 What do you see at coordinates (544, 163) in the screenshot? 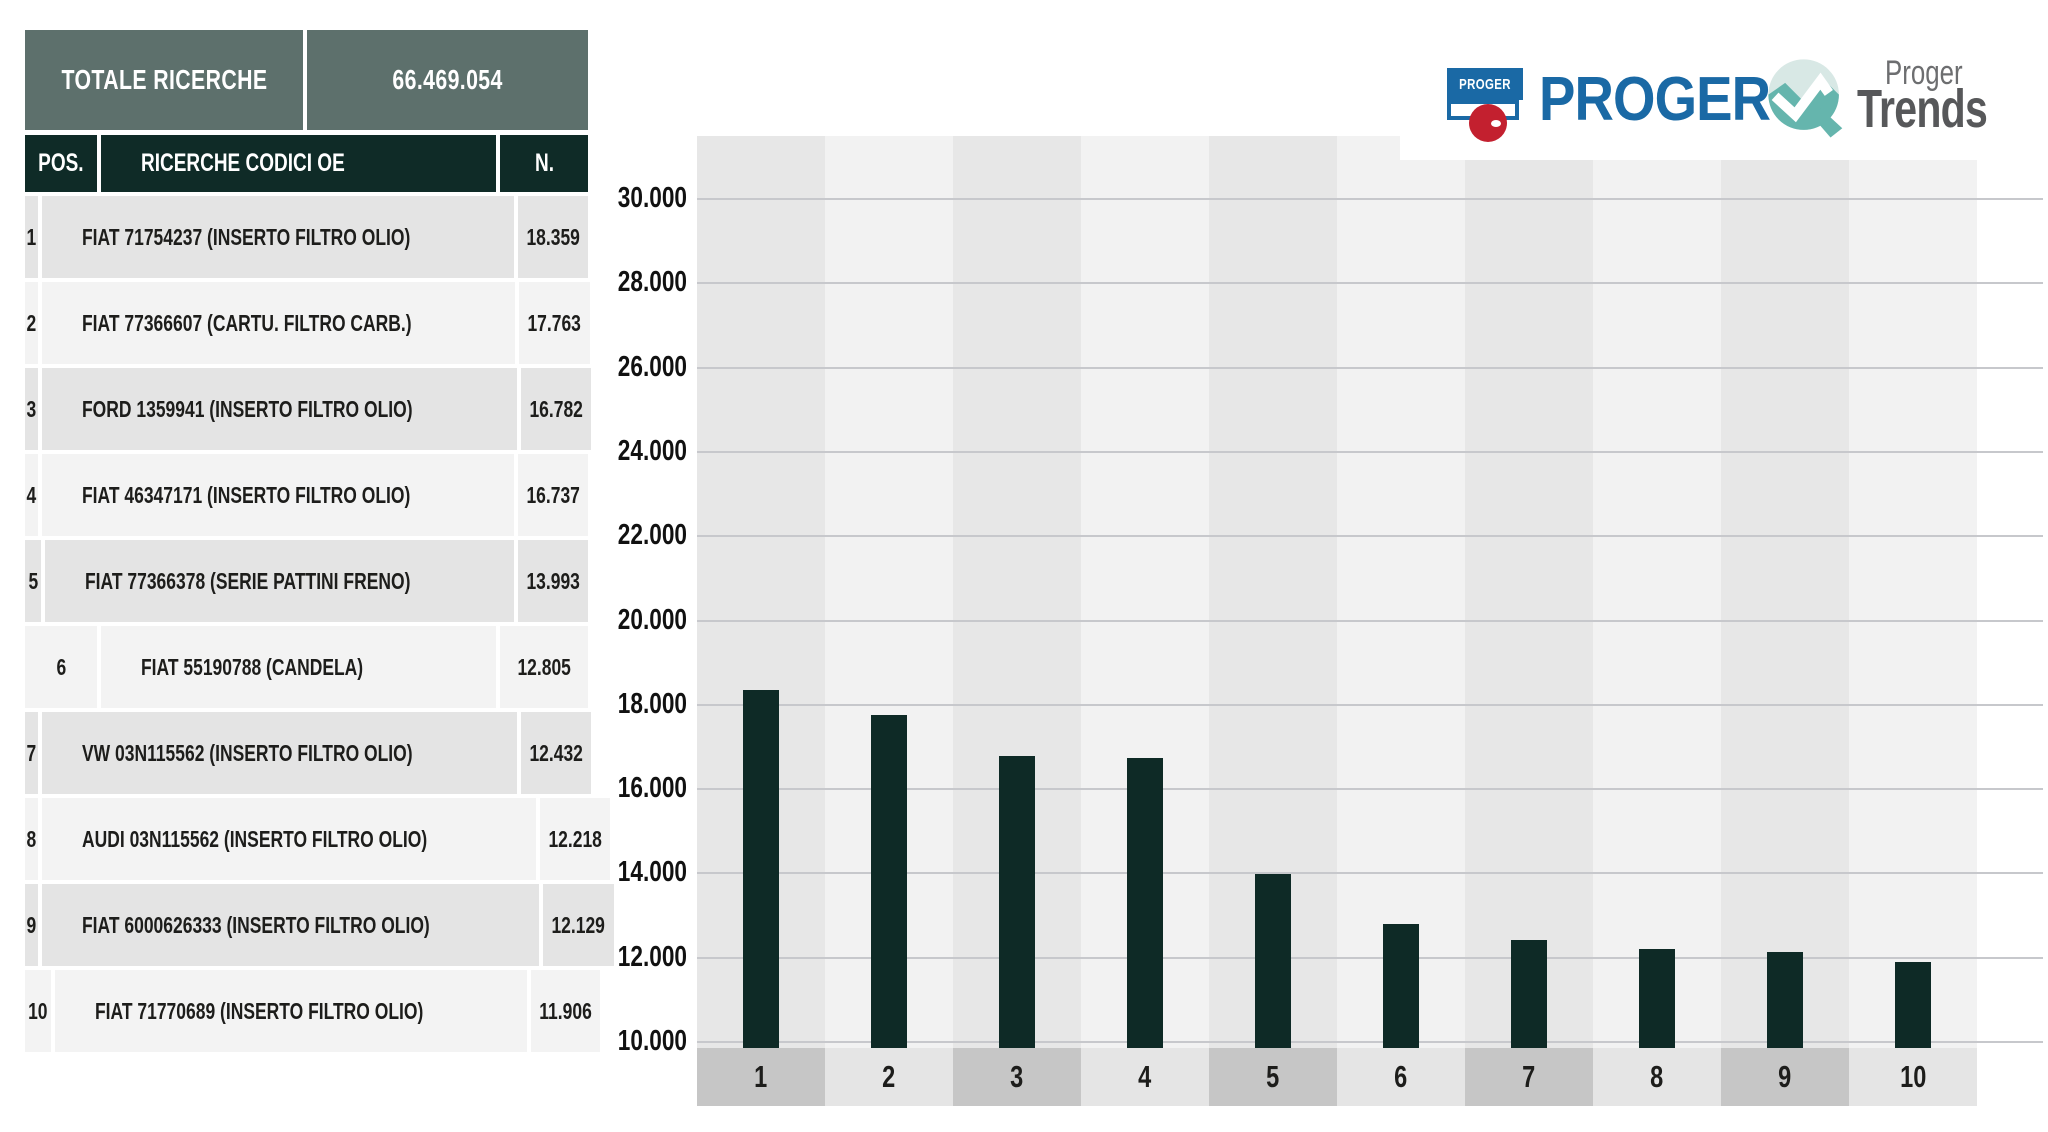
I see `column-header-count: N.` at bounding box center [544, 163].